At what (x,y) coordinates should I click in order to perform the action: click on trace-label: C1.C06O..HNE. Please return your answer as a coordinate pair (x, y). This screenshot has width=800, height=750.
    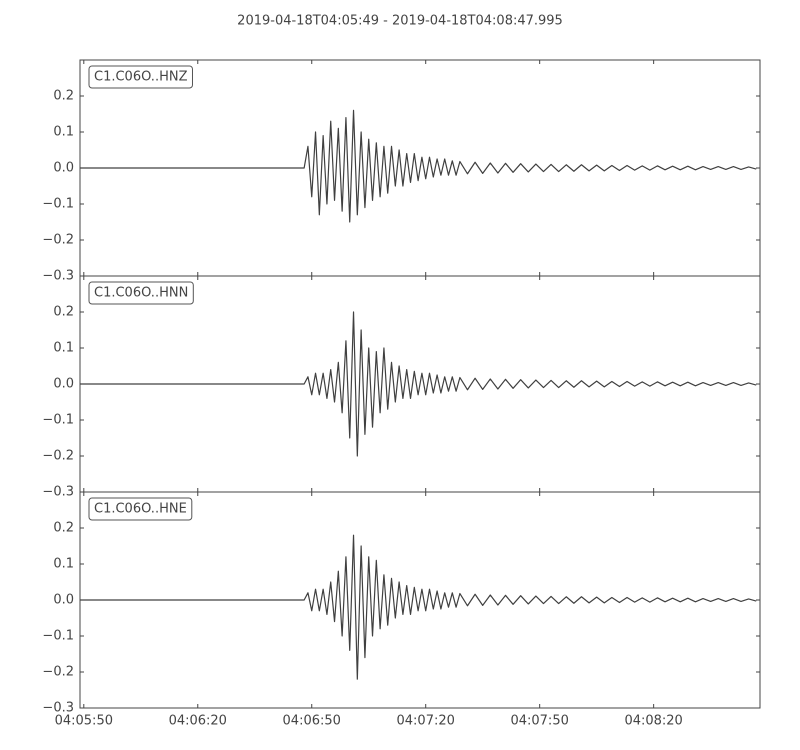
    Looking at the image, I should click on (140, 509).